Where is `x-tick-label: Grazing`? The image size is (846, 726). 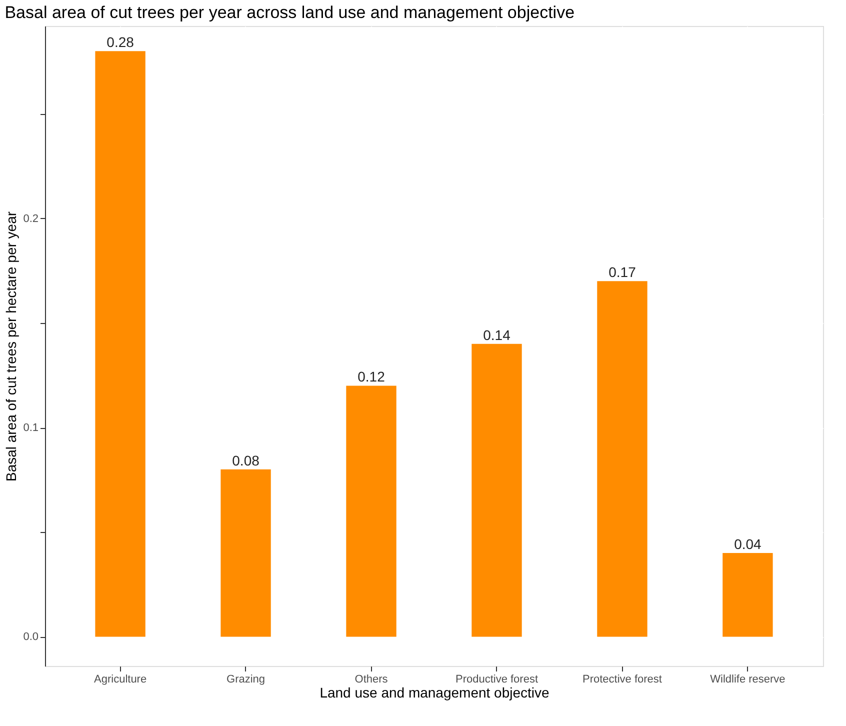
x-tick-label: Grazing is located at coordinates (246, 680).